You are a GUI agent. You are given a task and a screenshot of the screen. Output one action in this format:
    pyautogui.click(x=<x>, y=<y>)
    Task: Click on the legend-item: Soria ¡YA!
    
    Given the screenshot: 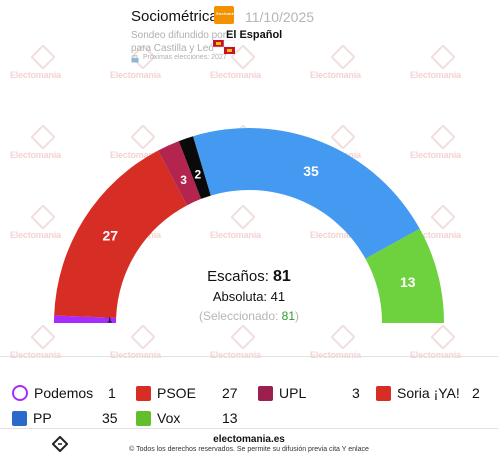 What is the action you would take?
    pyautogui.click(x=418, y=393)
    